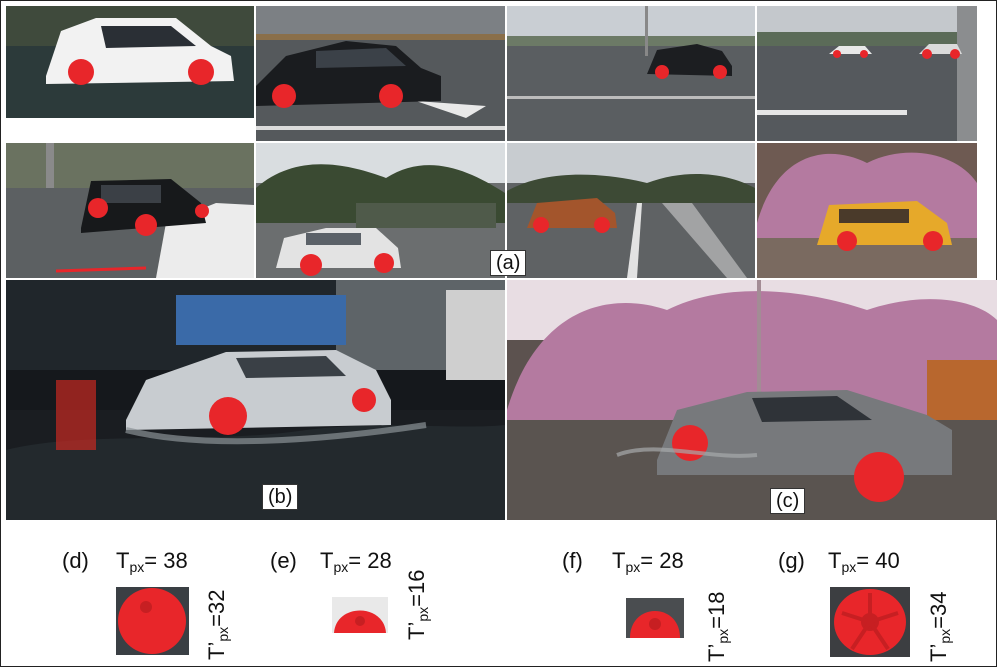  Describe the element at coordinates (631, 73) in the screenshot. I see `photo-a3-dark-hatchback-street` at that location.